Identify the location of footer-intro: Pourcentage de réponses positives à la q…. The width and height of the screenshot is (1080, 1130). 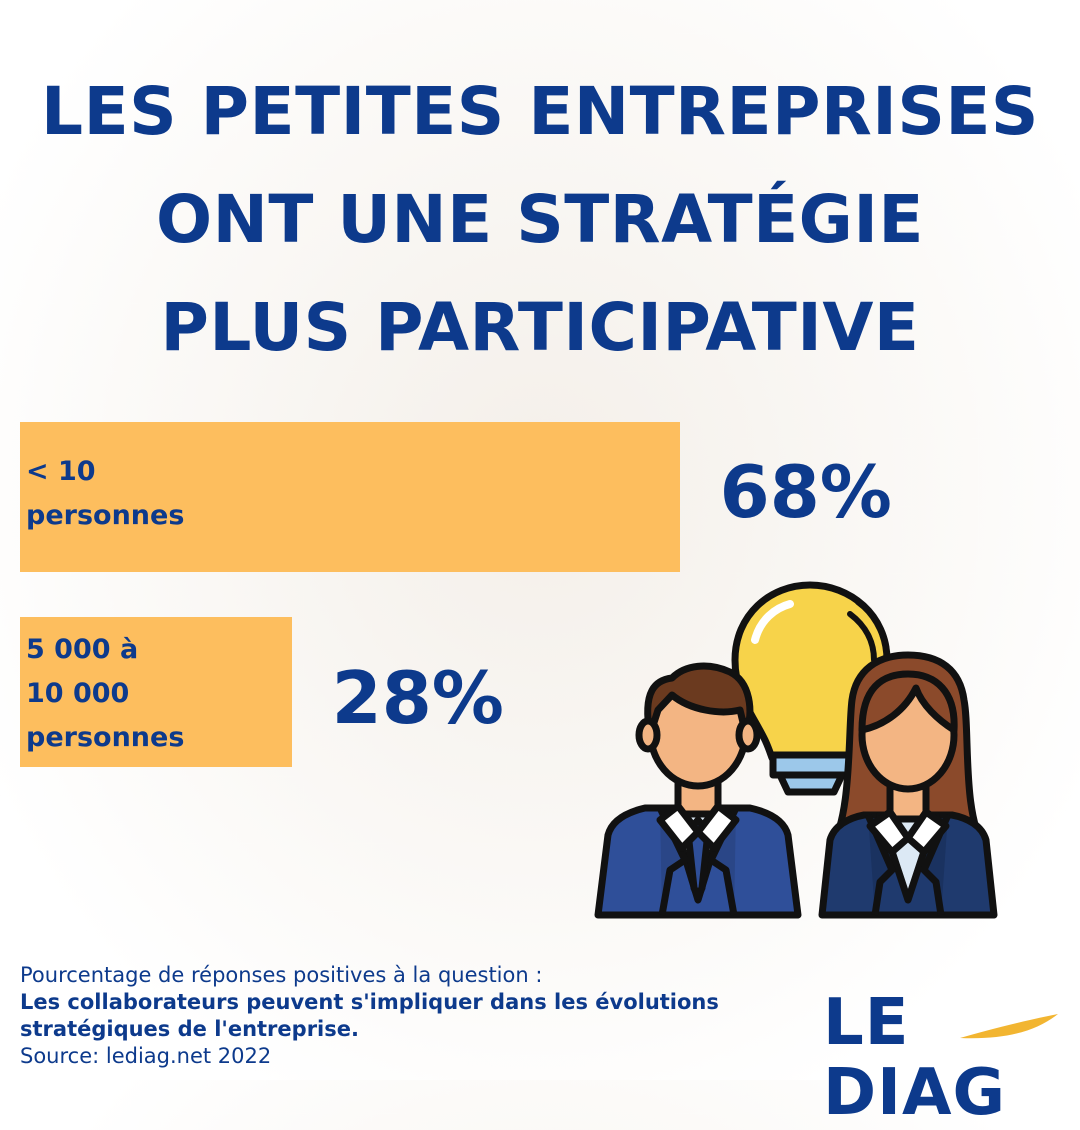
(281, 975).